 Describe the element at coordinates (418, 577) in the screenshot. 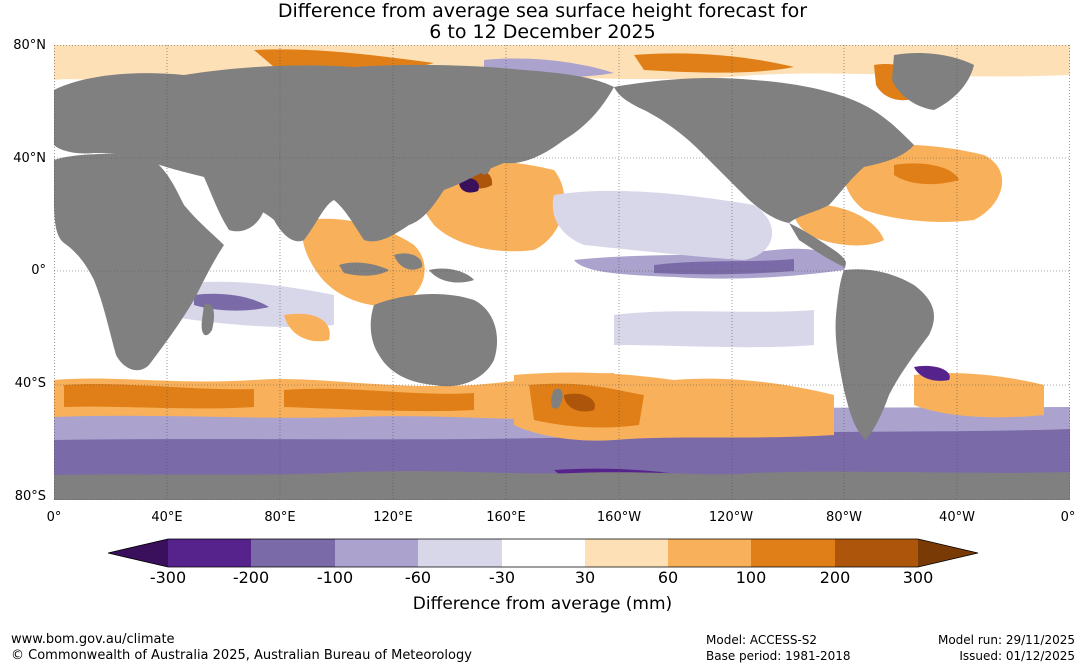

I see `colorbar-tick: -60` at that location.